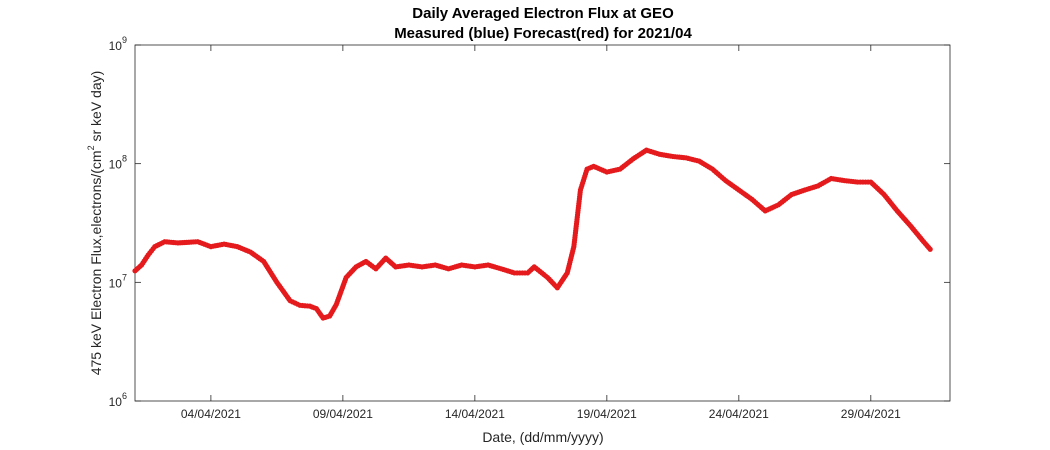 This screenshot has width=1050, height=450. What do you see at coordinates (607, 414) in the screenshot?
I see `x-tick-label: 19/04/2021` at bounding box center [607, 414].